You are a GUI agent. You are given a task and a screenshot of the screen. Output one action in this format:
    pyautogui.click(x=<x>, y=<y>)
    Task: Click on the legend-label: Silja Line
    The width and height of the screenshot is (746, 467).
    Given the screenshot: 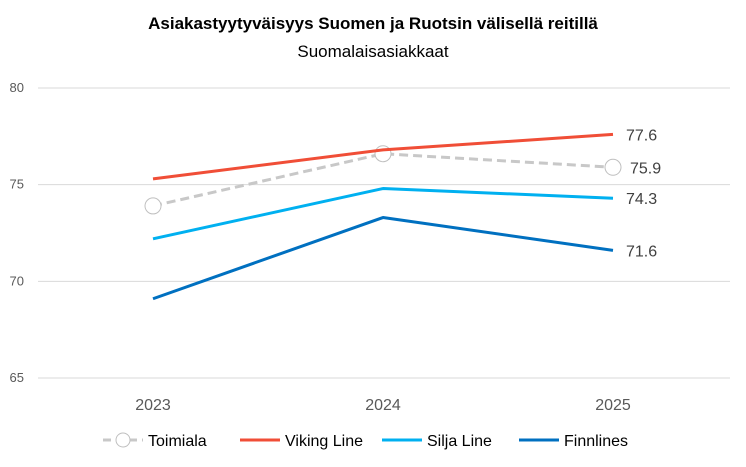 What is the action you would take?
    pyautogui.click(x=459, y=441)
    